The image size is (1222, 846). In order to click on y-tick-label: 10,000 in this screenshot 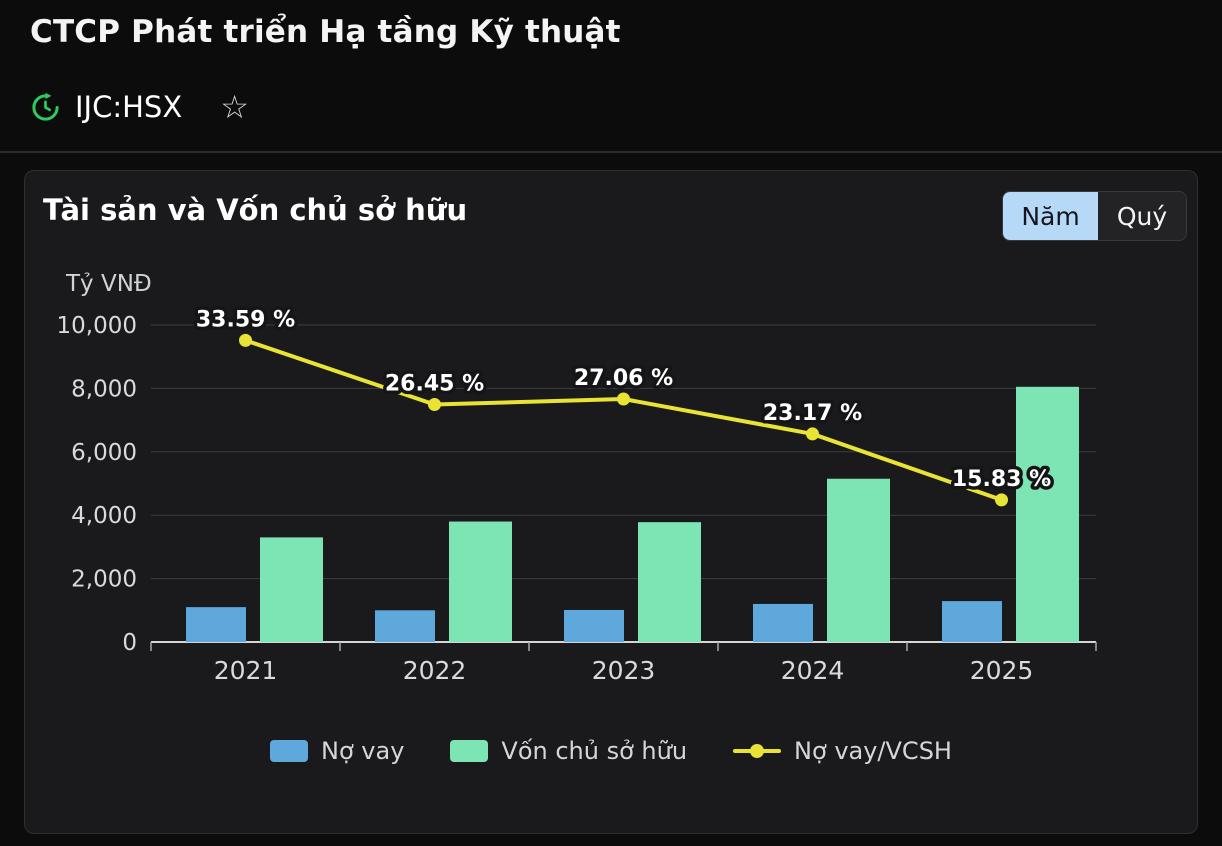, I will do `click(97, 326)`.